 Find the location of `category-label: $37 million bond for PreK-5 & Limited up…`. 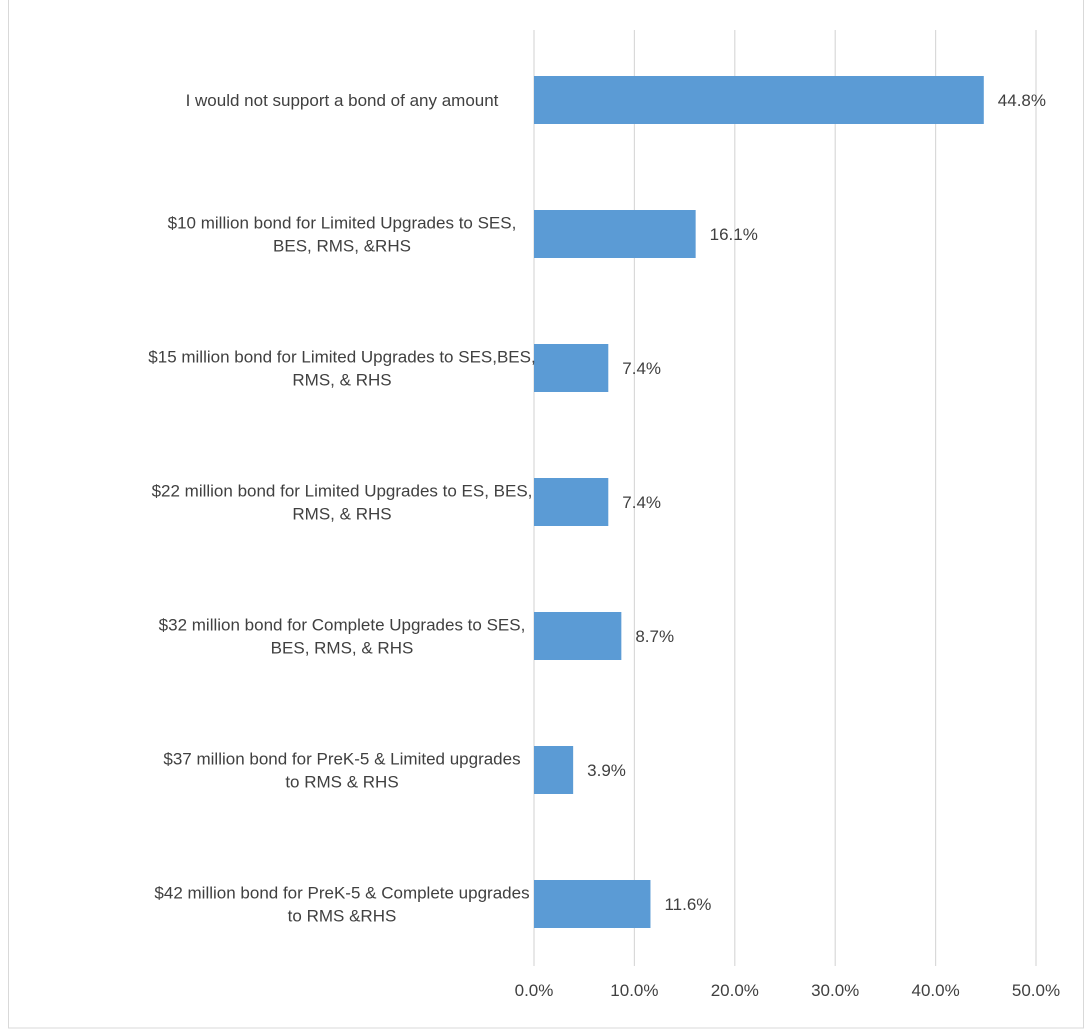

category-label: $37 million bond for PreK-5 & Limited up… is located at coordinates (341, 759).